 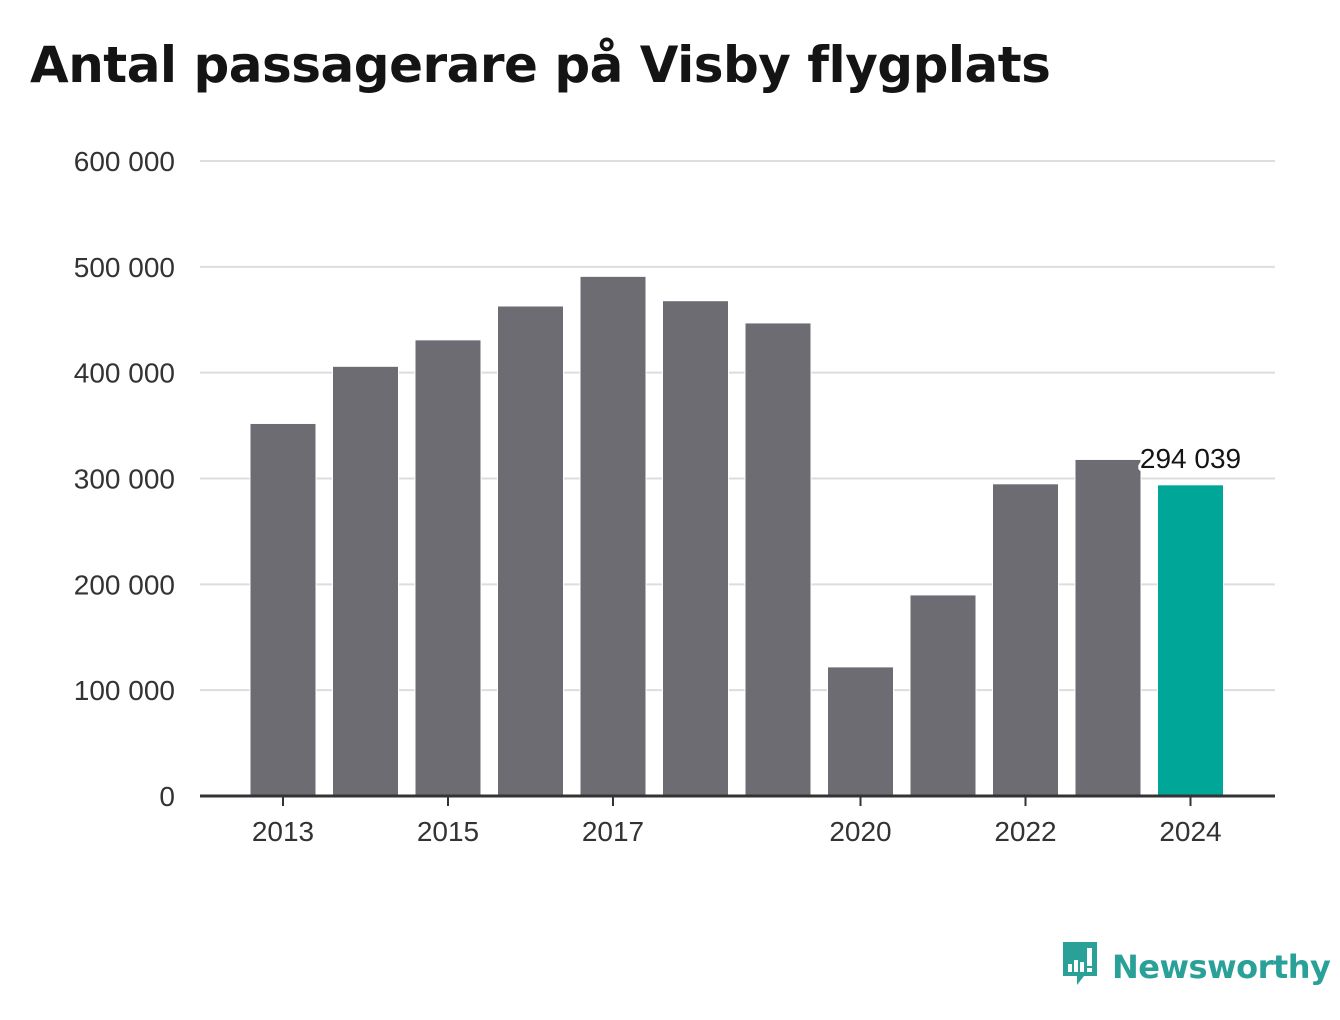 I want to click on bar-2017, so click(x=613, y=536).